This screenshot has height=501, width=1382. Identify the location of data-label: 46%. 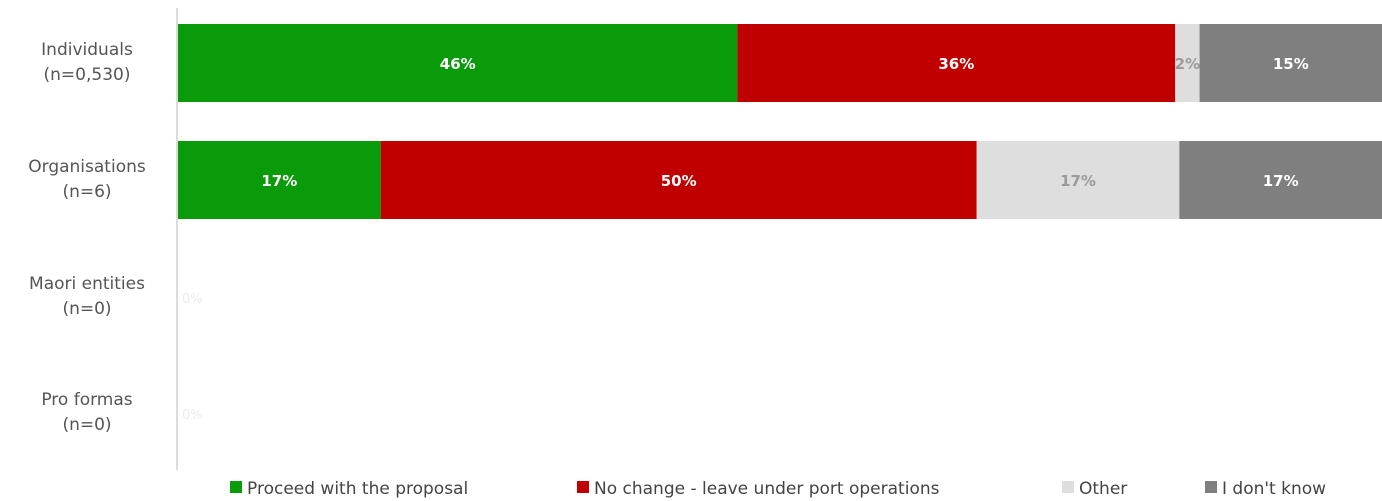
(458, 64).